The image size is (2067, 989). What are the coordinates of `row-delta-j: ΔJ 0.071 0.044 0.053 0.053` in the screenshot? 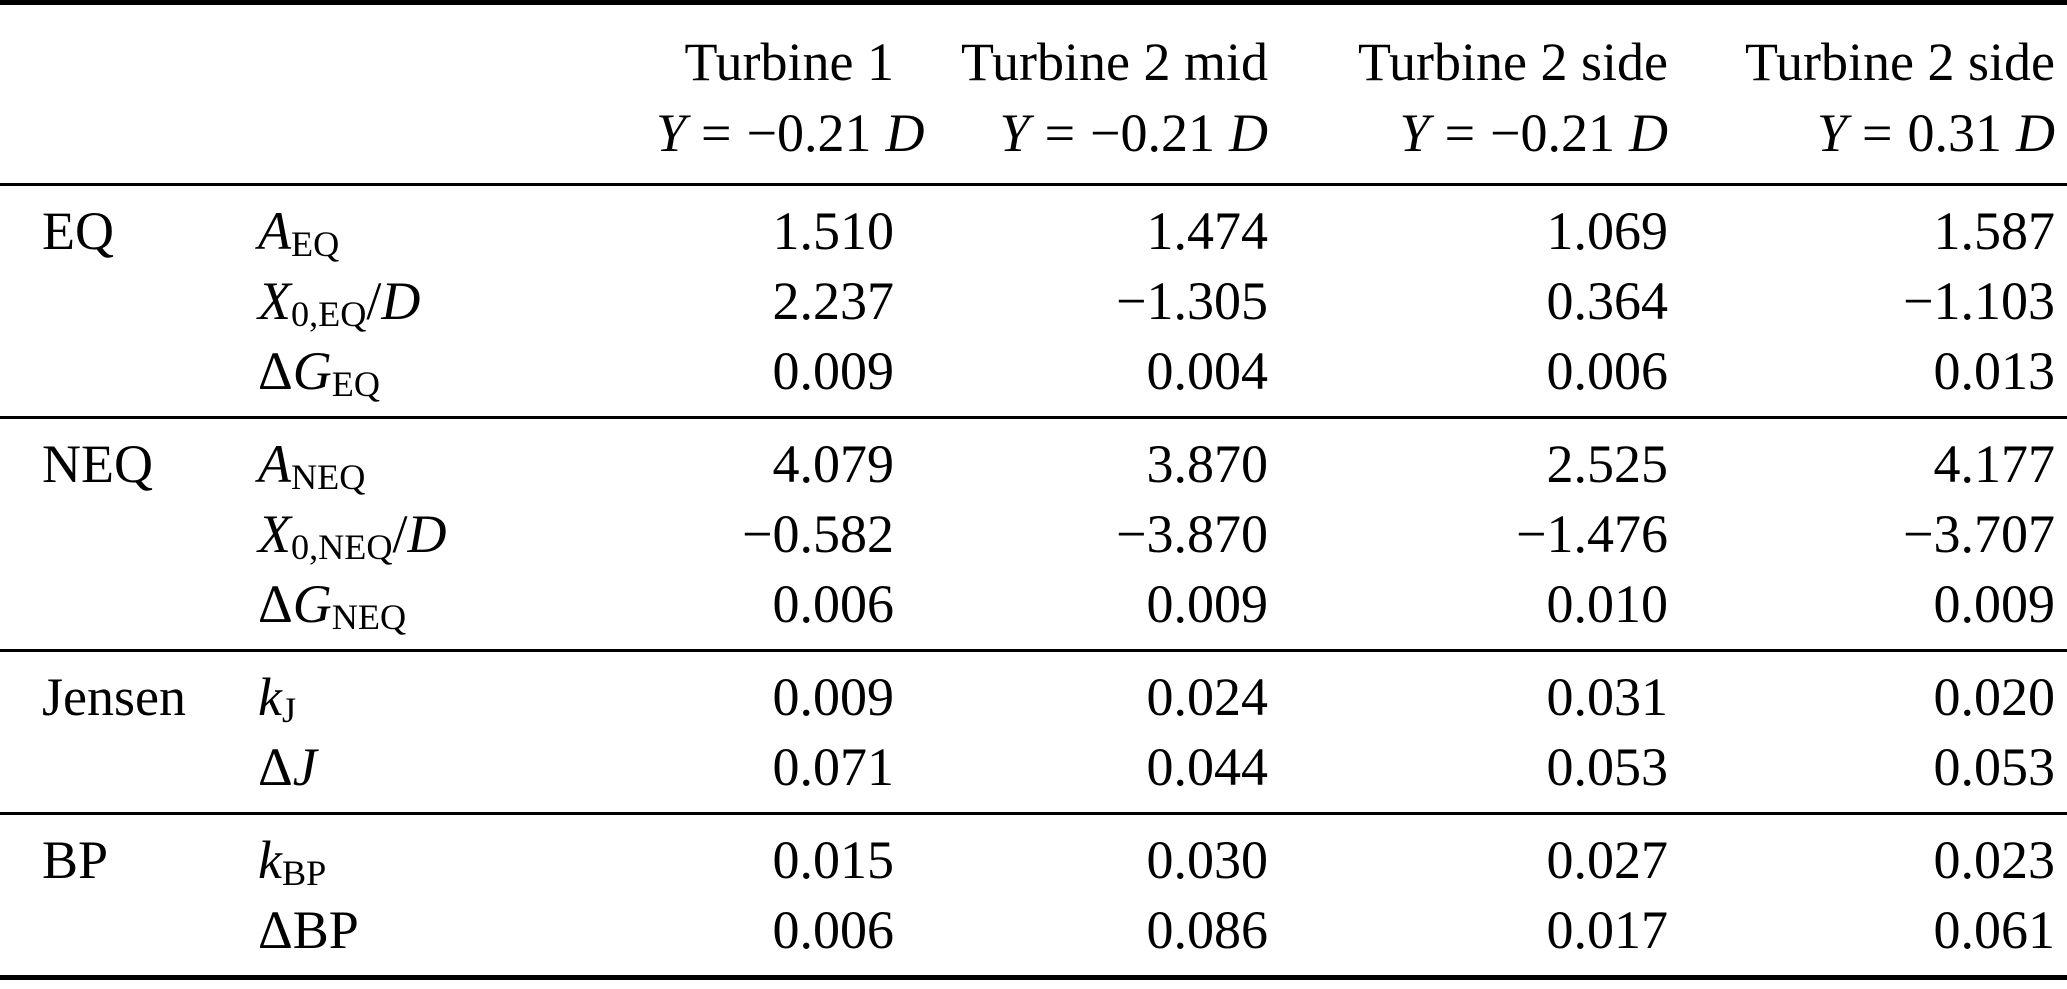 It's located at (1033, 773).